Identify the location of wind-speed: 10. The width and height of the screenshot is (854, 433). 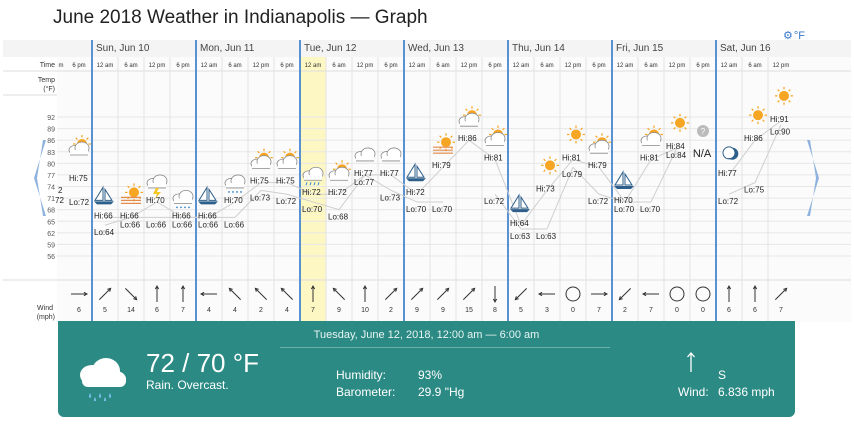
(365, 310).